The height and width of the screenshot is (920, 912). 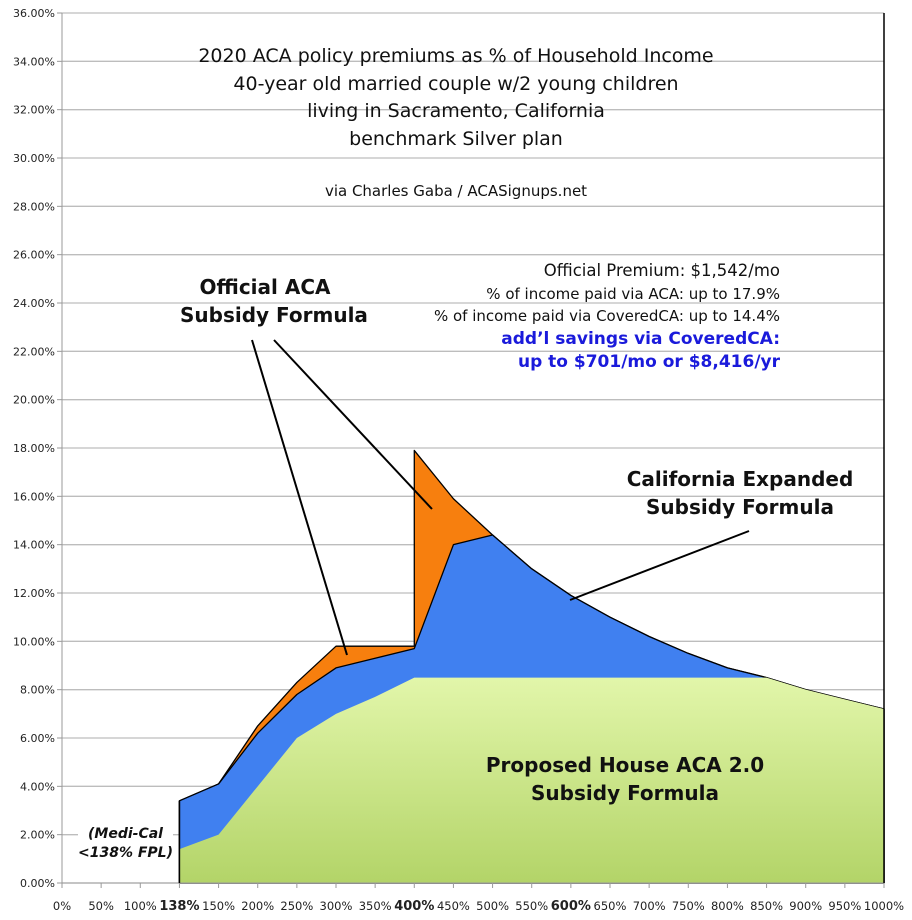 What do you see at coordinates (740, 493) in the screenshot?
I see `california-label: California Expanded Subsidy Formula` at bounding box center [740, 493].